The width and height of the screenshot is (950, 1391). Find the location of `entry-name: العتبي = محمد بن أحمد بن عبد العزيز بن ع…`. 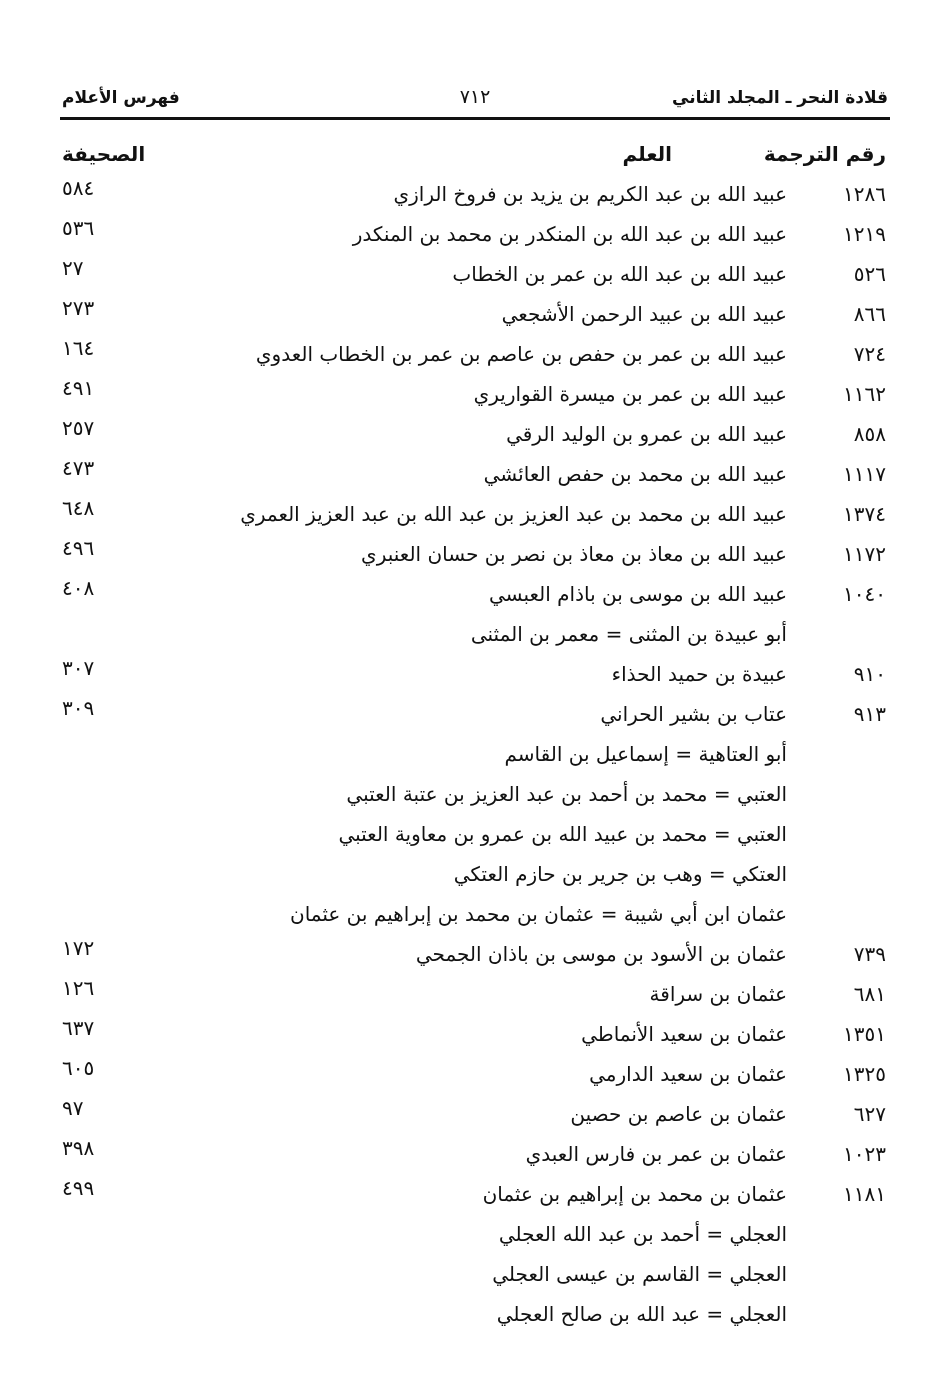

entry-name: العتبي = محمد بن أحمد بن عبد العزيز بن ع… is located at coordinates (566, 794).